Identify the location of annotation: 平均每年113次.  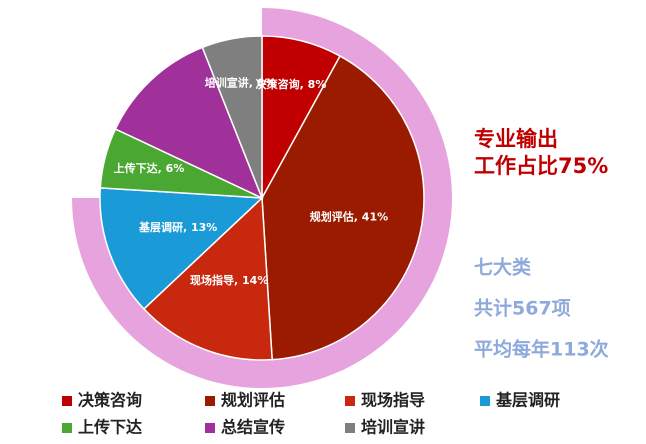
(541, 349).